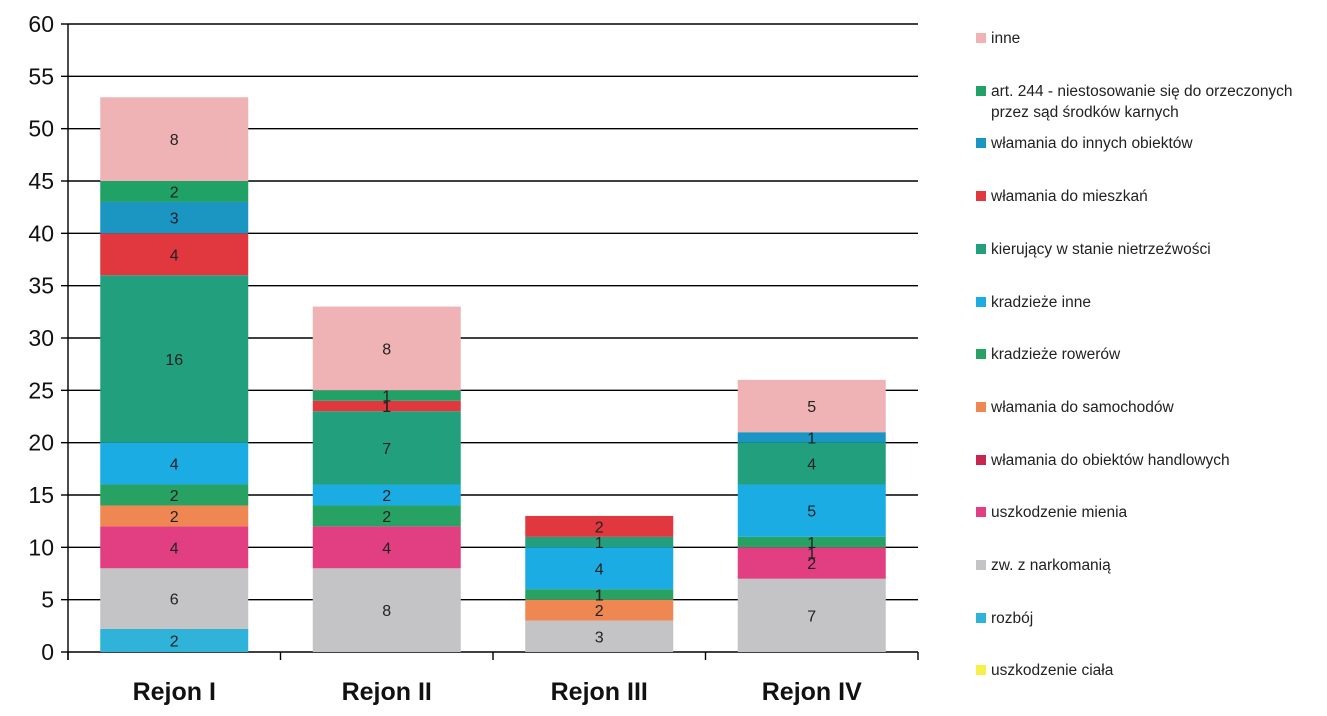 This screenshot has width=1327, height=716. I want to click on y-tick-label: 55, so click(41, 76).